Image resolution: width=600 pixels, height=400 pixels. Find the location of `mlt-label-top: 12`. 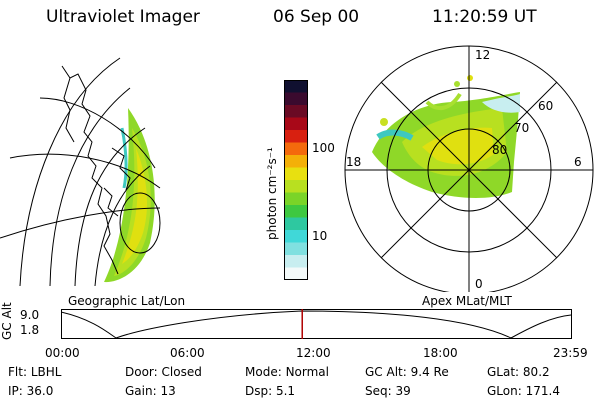

mlt-label-top: 12 is located at coordinates (482, 55).